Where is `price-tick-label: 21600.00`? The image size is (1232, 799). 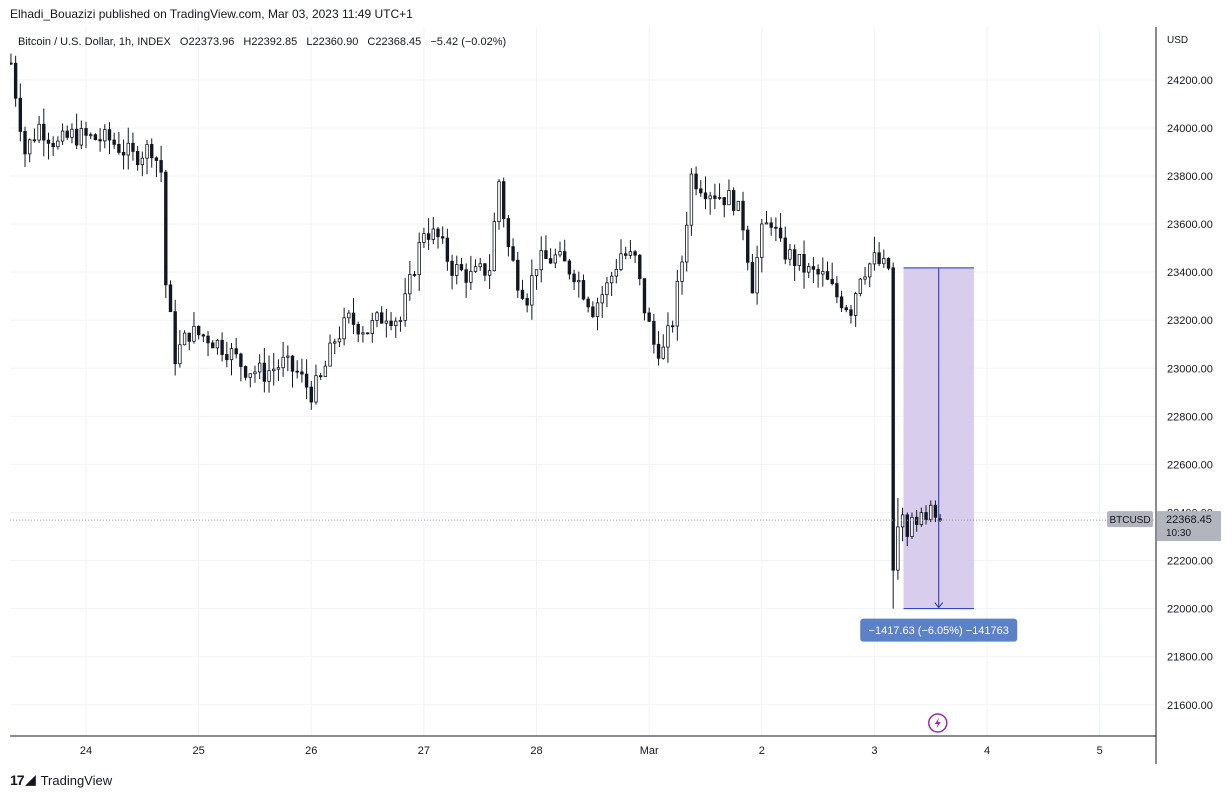
price-tick-label: 21600.00 is located at coordinates (1190, 706).